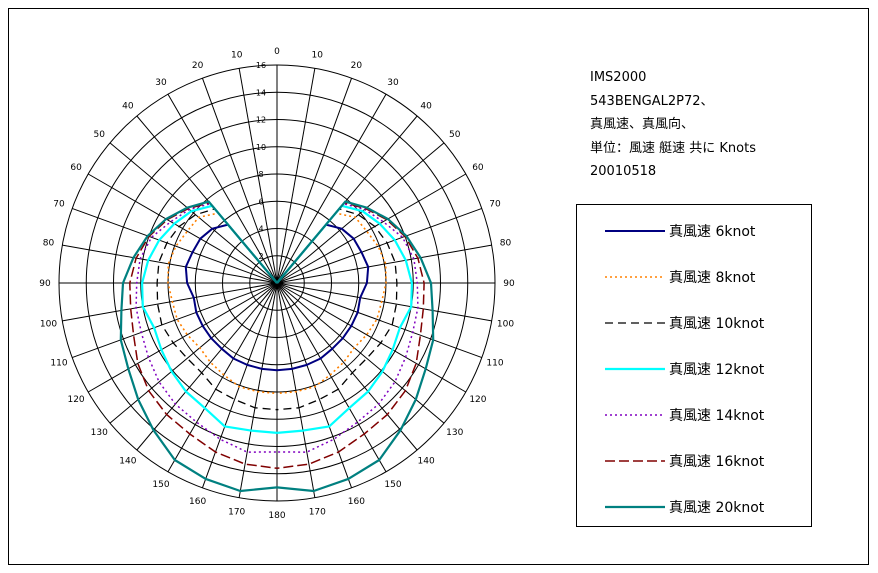  Describe the element at coordinates (712, 232) in the screenshot. I see `legend-label: 真風速 6knot` at that location.